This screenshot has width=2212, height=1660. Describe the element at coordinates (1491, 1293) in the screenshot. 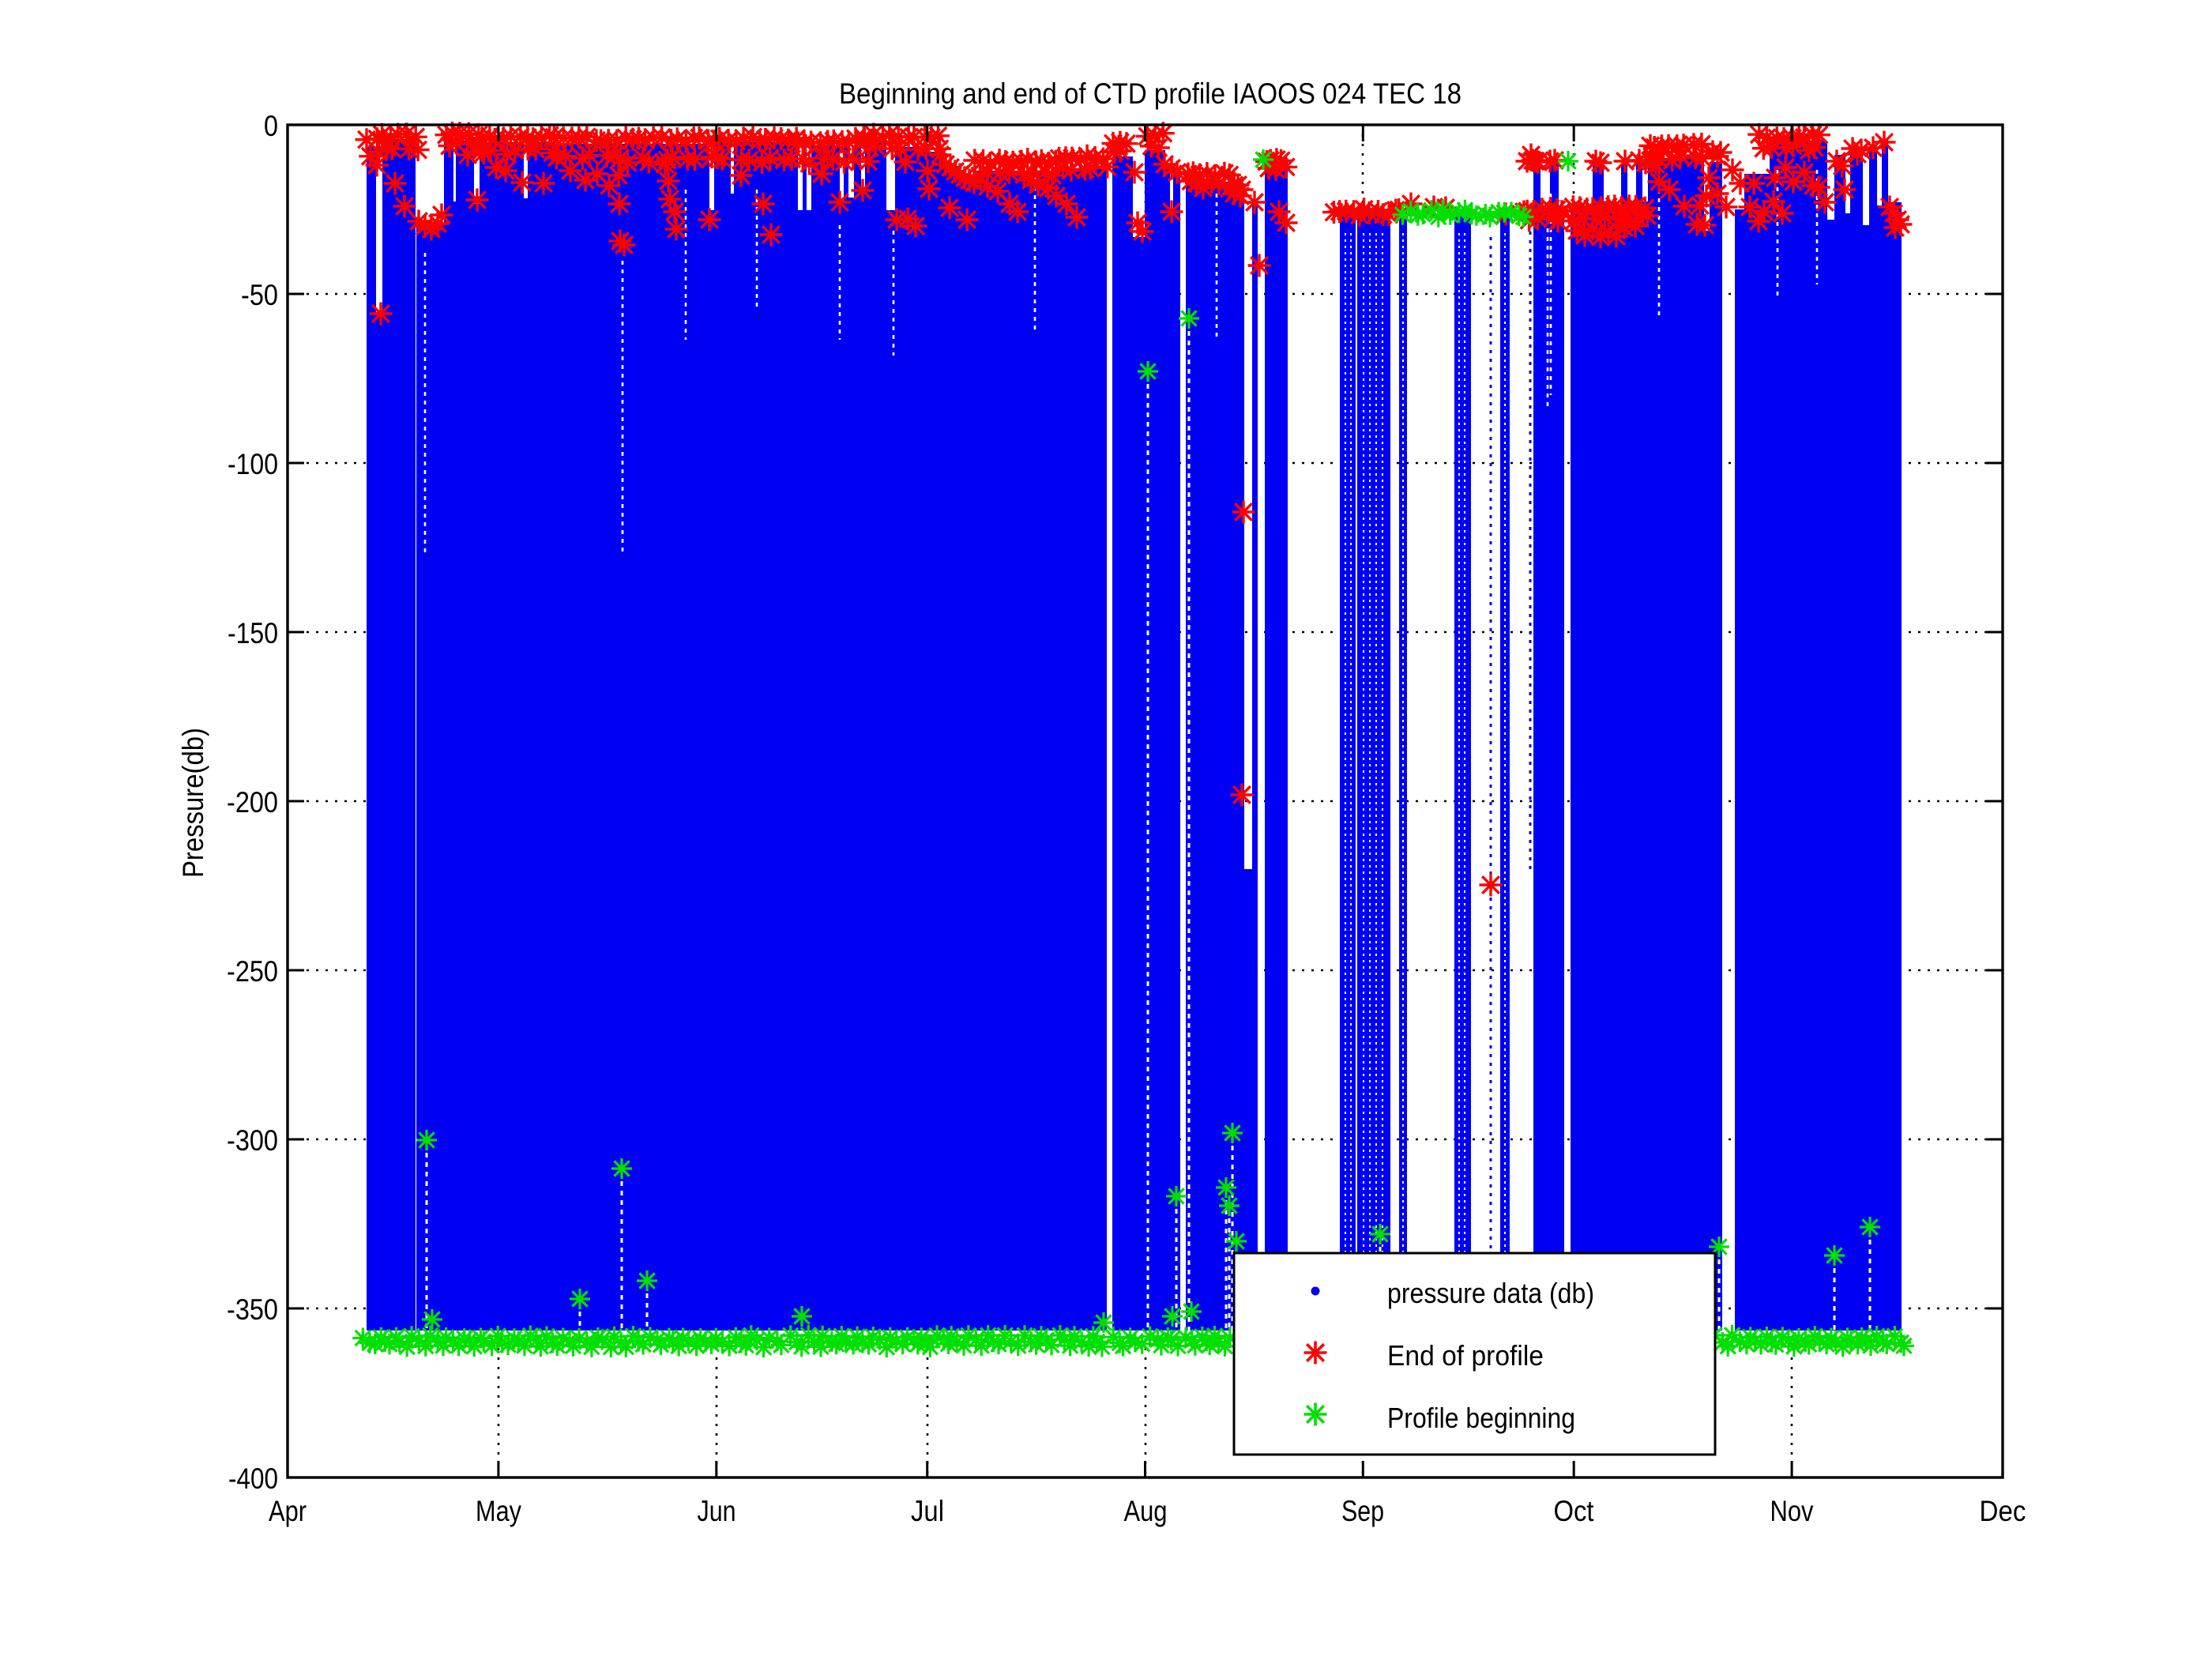

I see `svg-text: pressure data (db)` at that location.